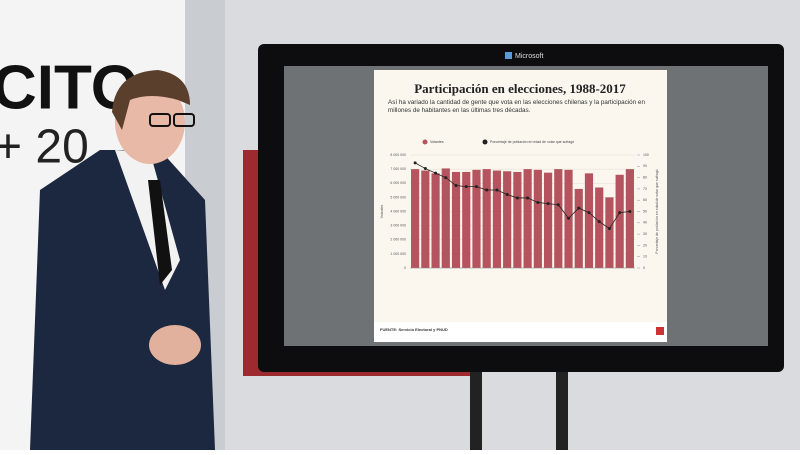 The height and width of the screenshot is (455, 800). What do you see at coordinates (398, 169) in the screenshot?
I see `y-tick-label: 7 000 000` at bounding box center [398, 169].